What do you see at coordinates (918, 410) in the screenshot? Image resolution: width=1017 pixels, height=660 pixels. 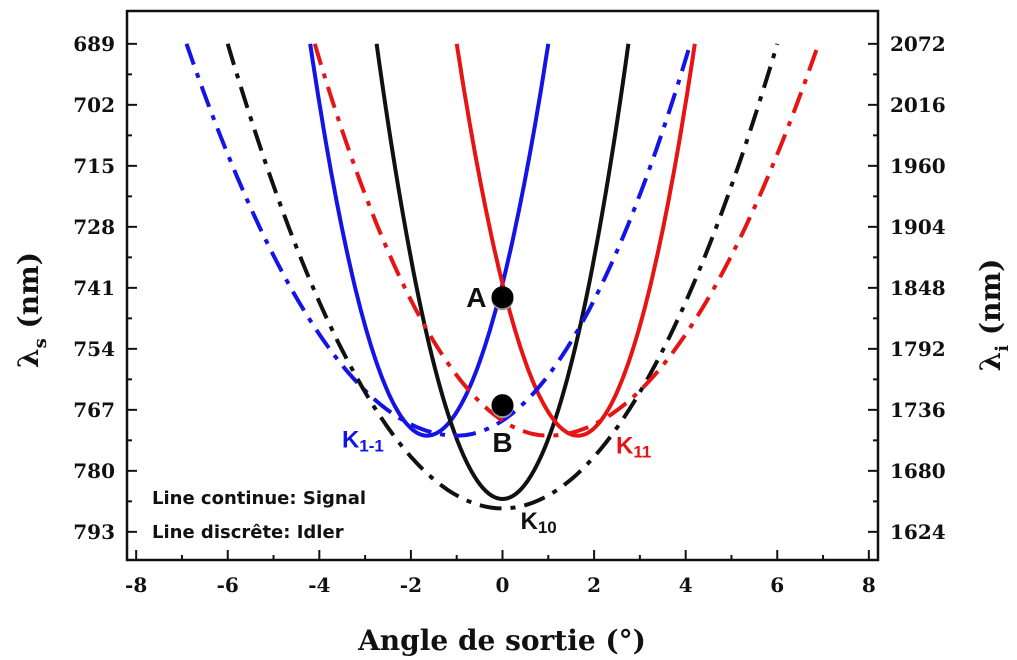 I see `y-right-tick-label: 1736` at bounding box center [918, 410].